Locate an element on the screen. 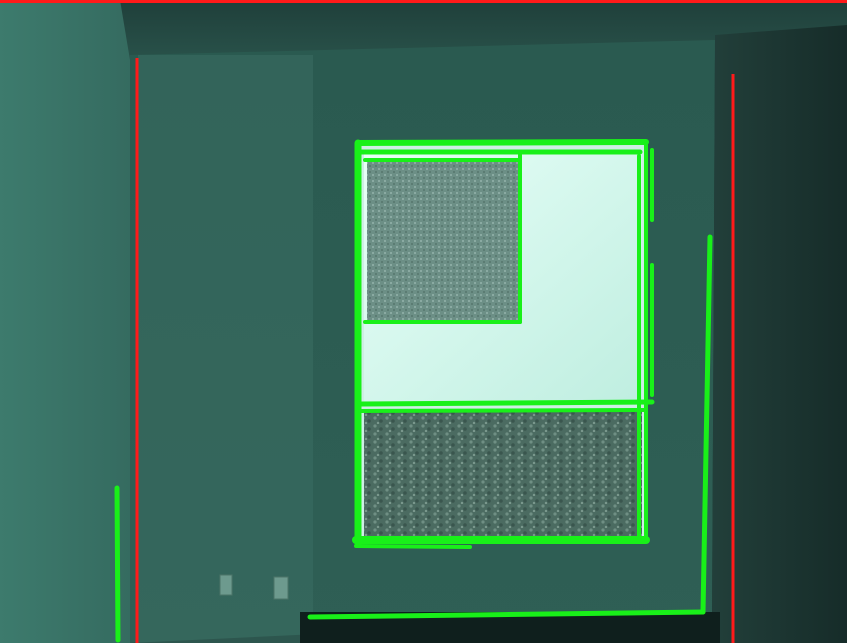  outside-carpet-view is located at coordinates (503, 474).